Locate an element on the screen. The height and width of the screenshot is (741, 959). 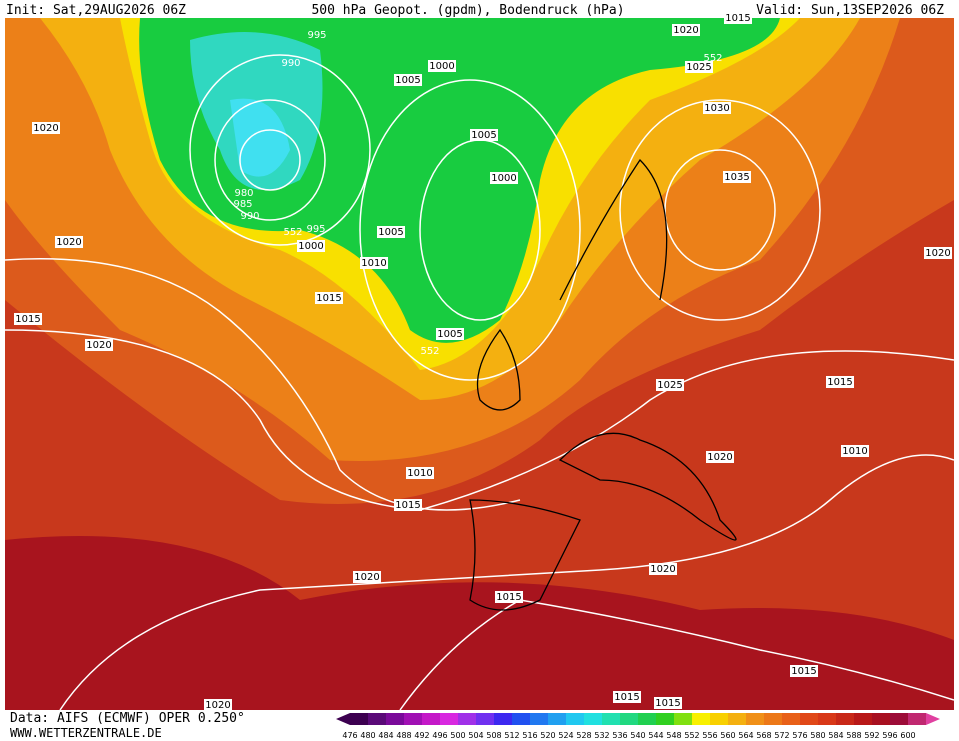
isobar-label: 985 is located at coordinates (242, 204).